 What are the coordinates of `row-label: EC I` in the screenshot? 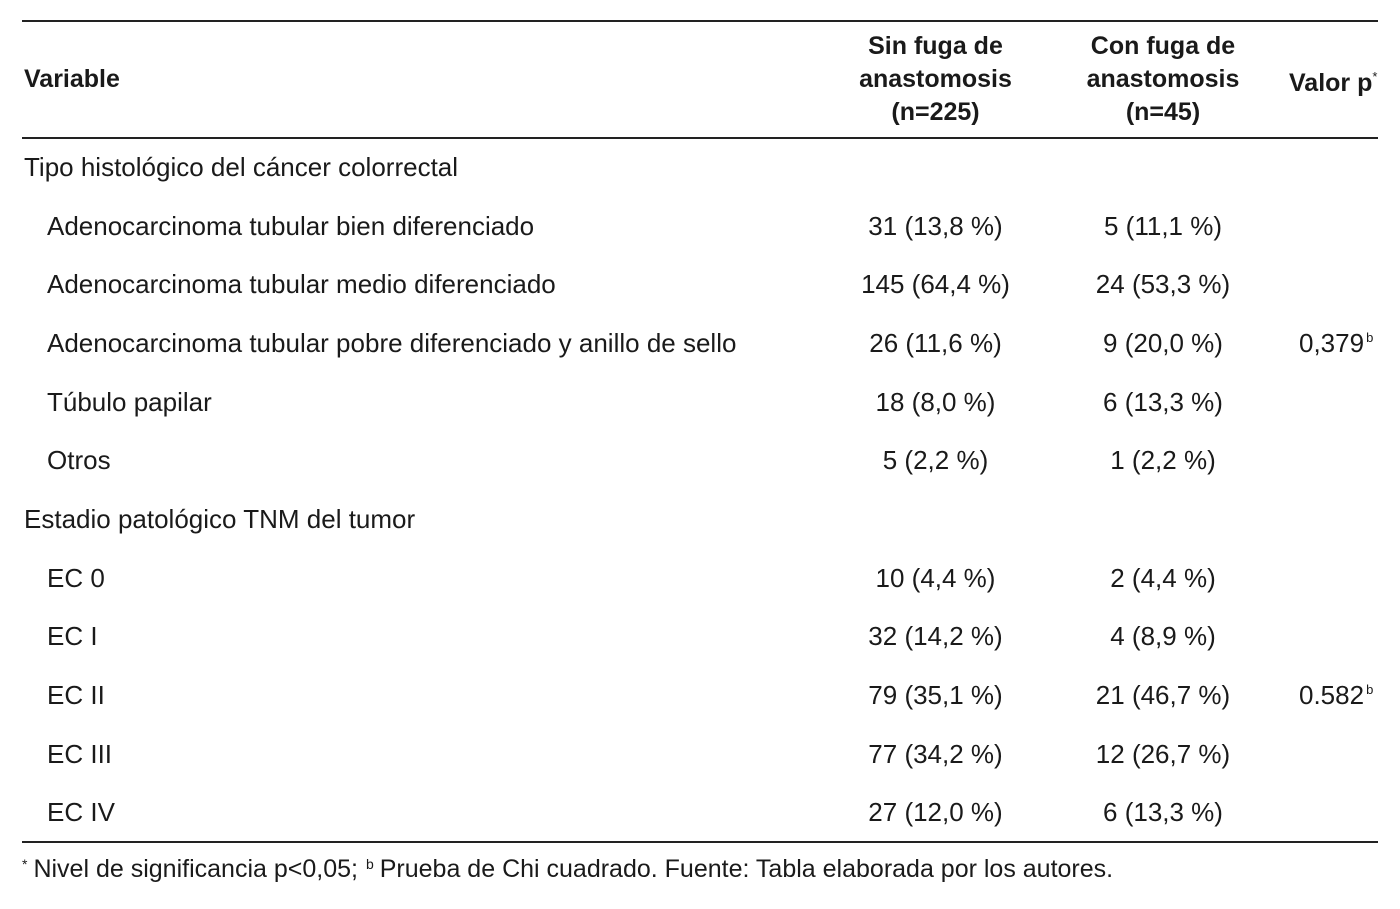 It's located at (72, 636).